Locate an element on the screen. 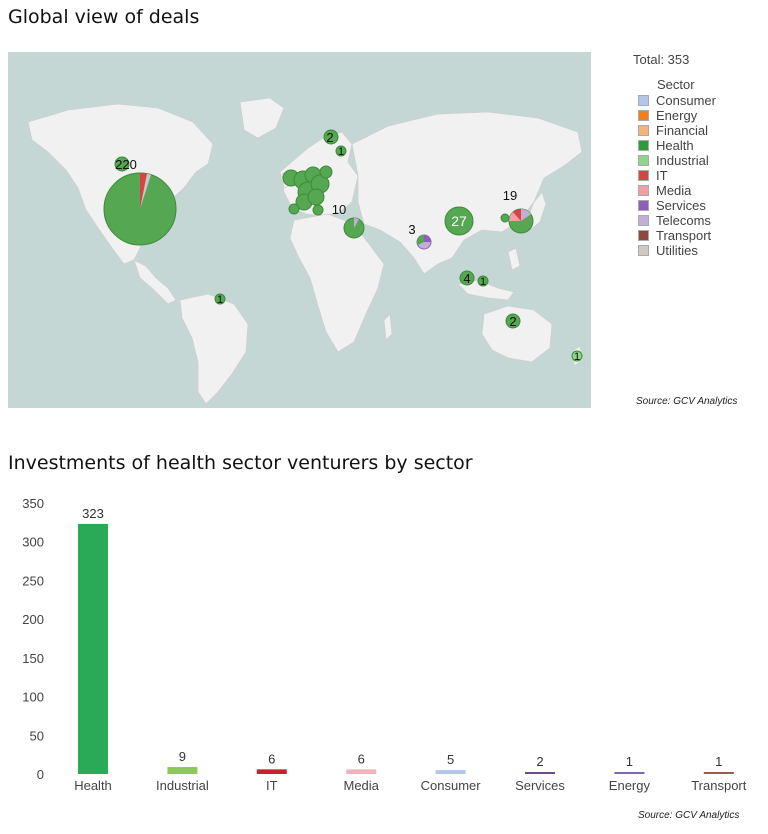 The width and height of the screenshot is (768, 834). bubble-indonesia: 1 is located at coordinates (483, 281).